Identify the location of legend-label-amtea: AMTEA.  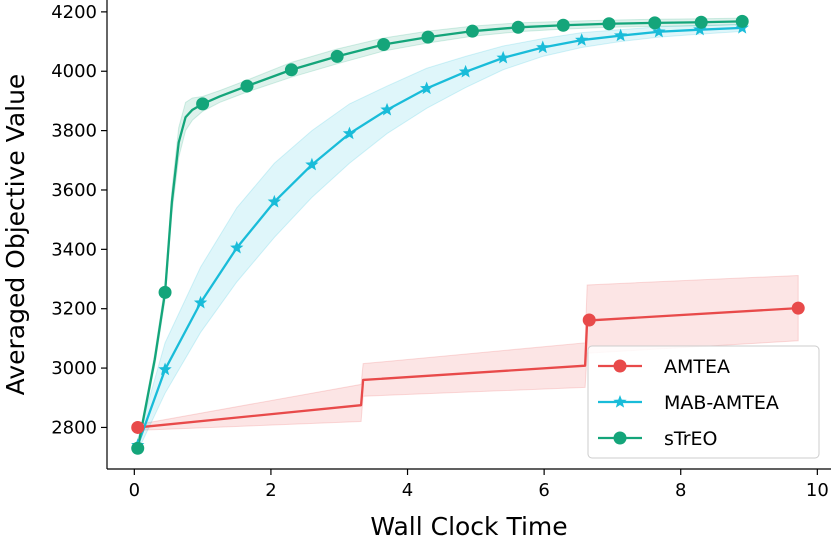
(697, 367).